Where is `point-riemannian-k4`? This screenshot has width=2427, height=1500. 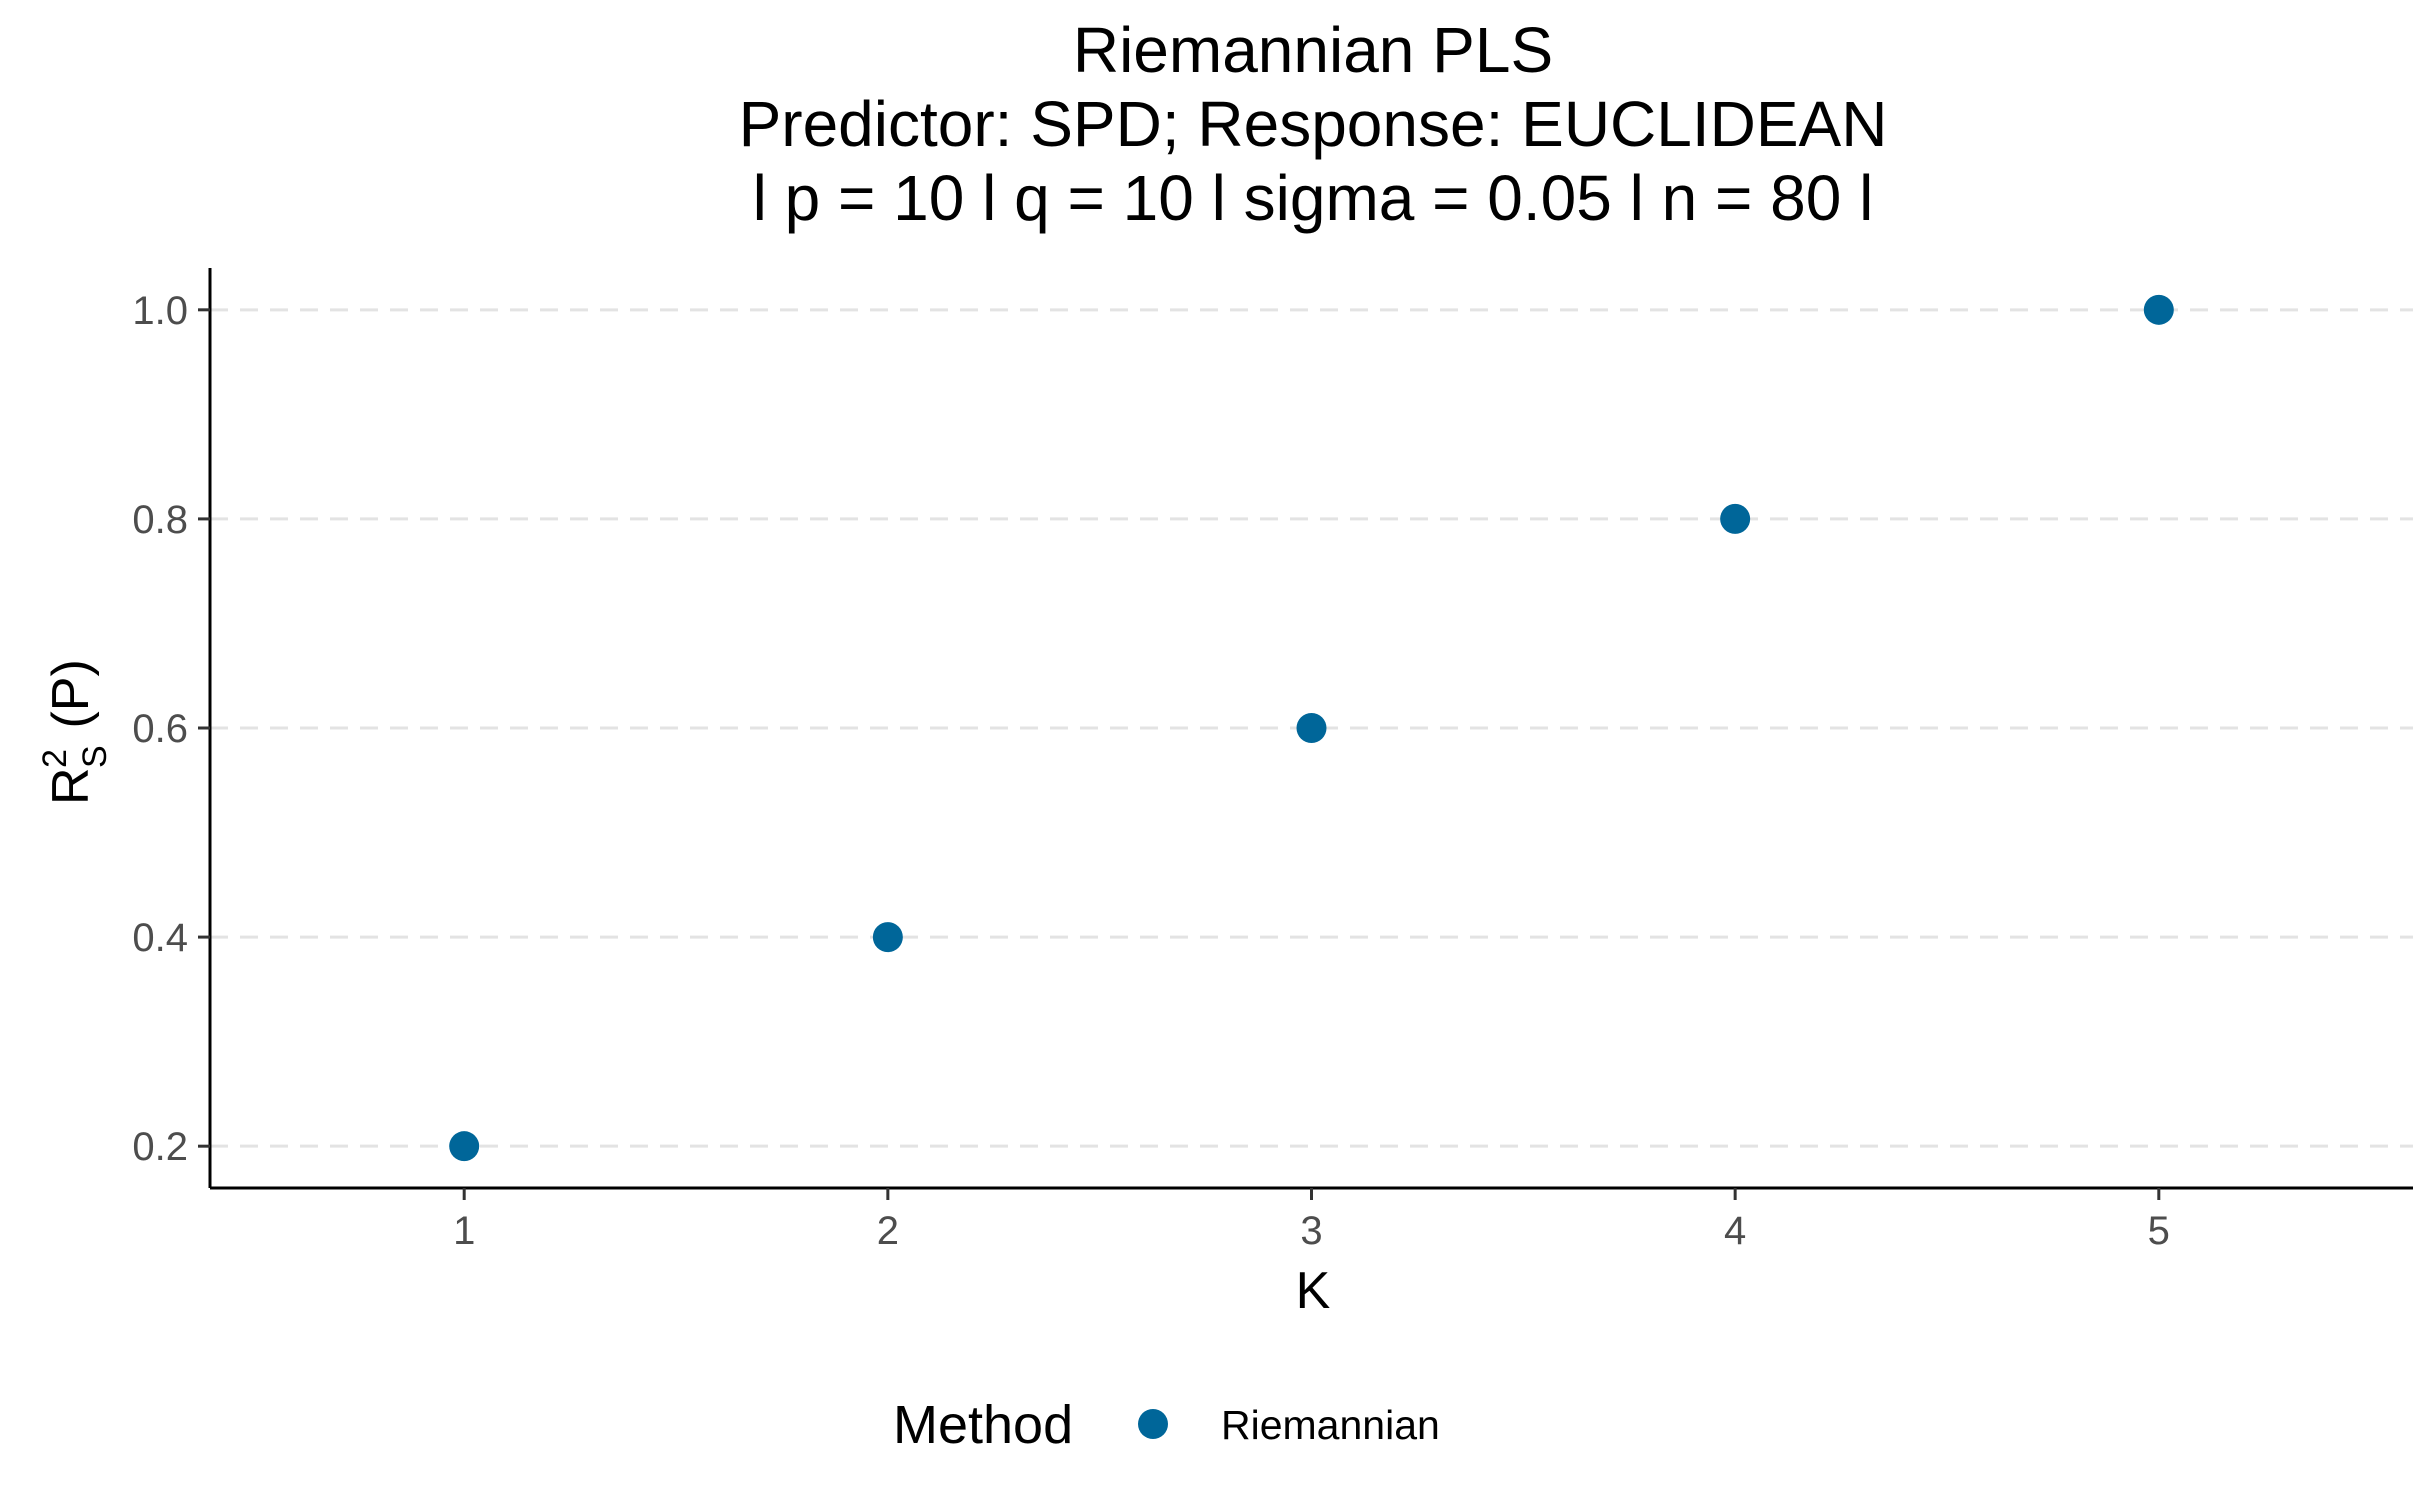 point-riemannian-k4 is located at coordinates (1735, 518).